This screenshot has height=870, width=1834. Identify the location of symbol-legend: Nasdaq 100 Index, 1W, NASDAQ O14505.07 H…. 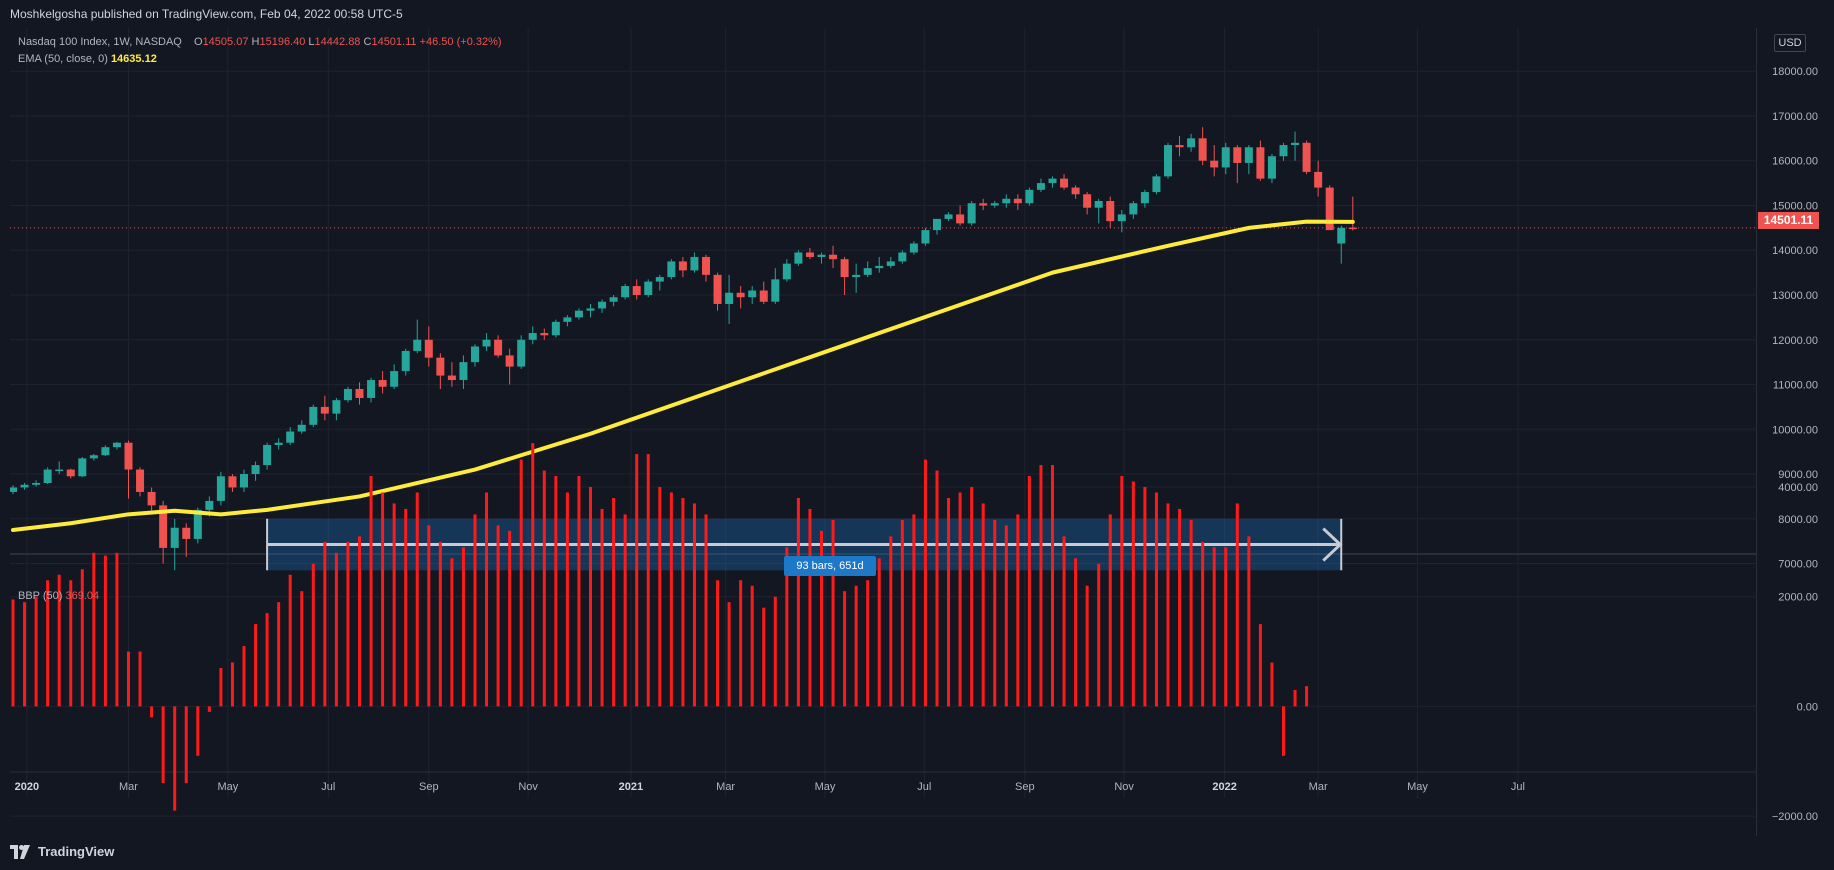
(260, 42).